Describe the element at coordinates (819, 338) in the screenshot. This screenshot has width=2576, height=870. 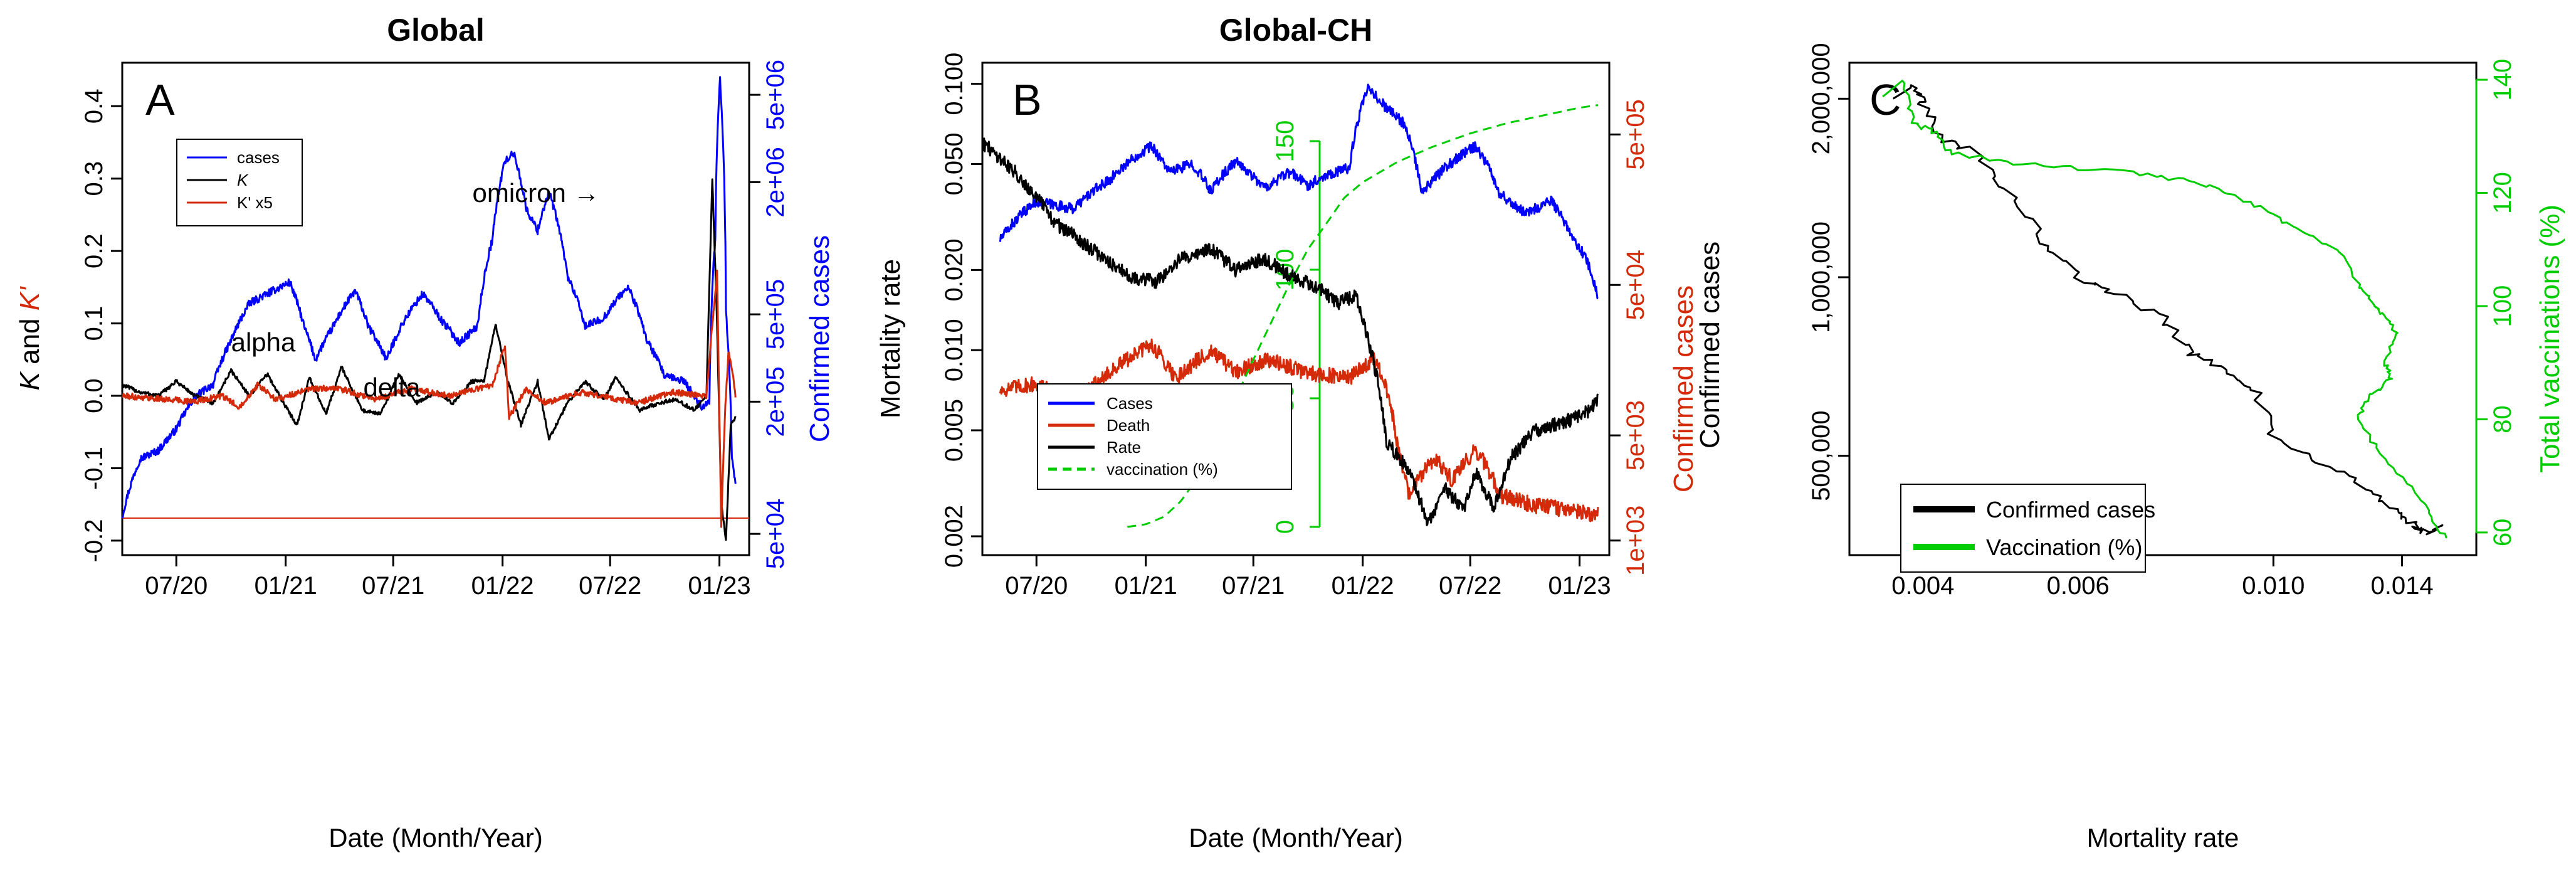
I see `panel-a-right-axis-label: Confirmed cases` at that location.